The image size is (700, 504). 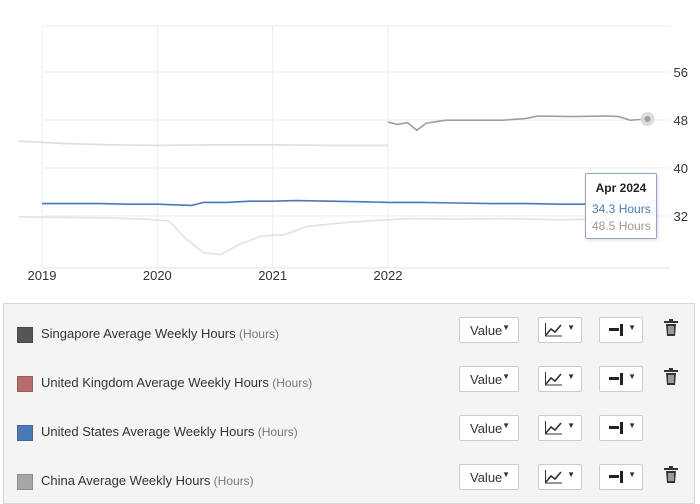 I want to click on series-name: United Kingdom Average Weekly Hours, so click(x=155, y=382).